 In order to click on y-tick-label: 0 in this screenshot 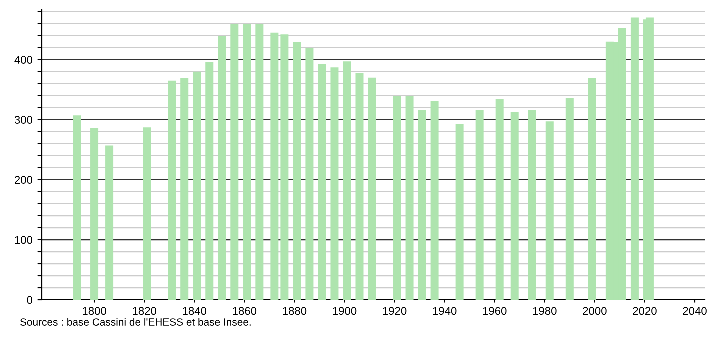, I will do `click(30, 300)`.